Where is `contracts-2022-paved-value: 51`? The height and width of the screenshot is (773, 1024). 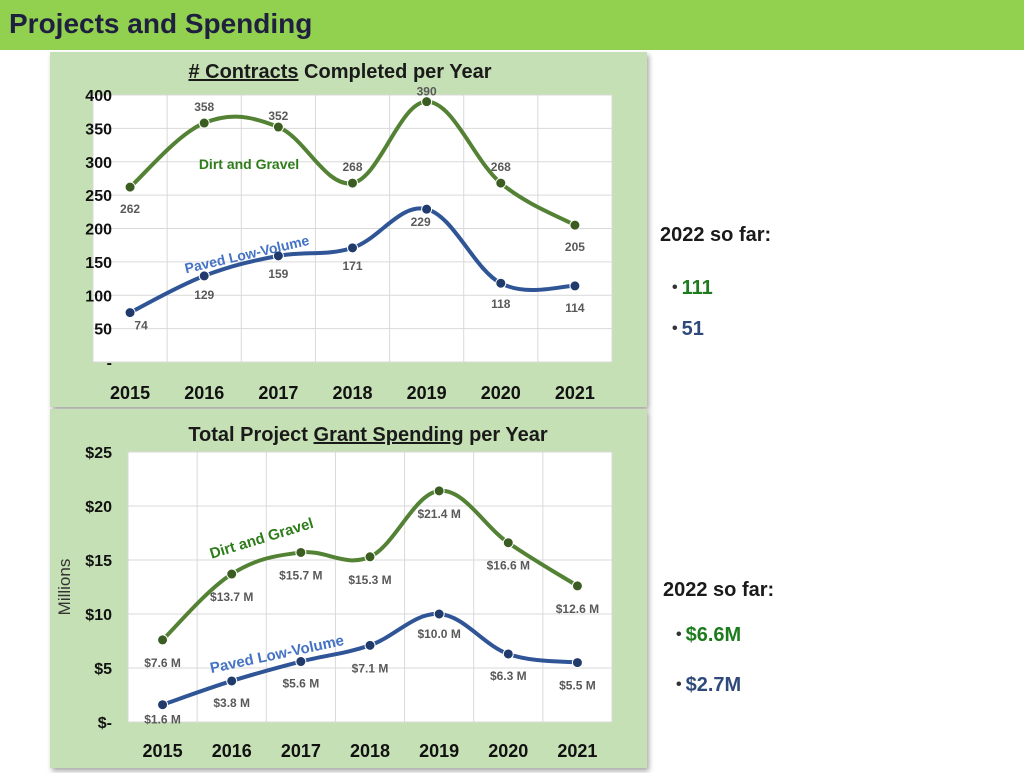 contracts-2022-paved-value: 51 is located at coordinates (692, 329).